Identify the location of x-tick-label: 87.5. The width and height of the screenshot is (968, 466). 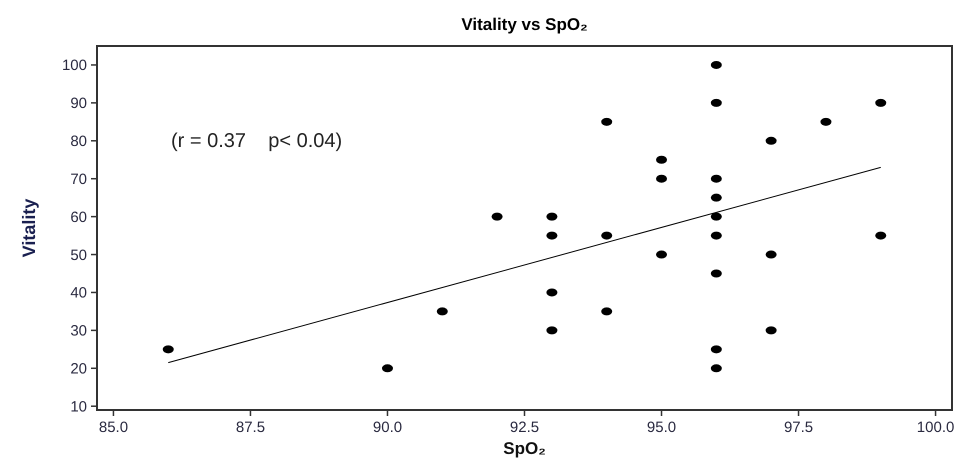
(251, 427).